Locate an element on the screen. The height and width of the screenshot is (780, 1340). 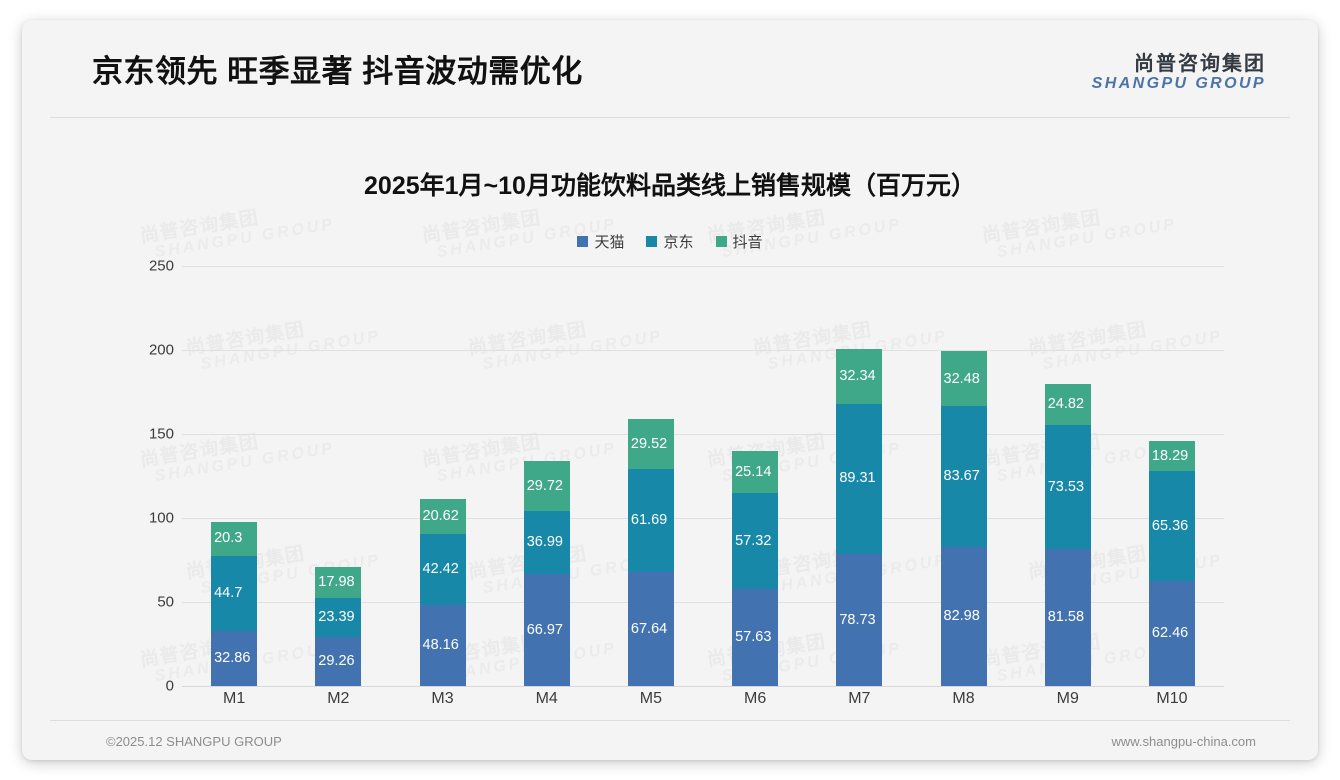
bar-segment: 25.14 is located at coordinates (755, 471).